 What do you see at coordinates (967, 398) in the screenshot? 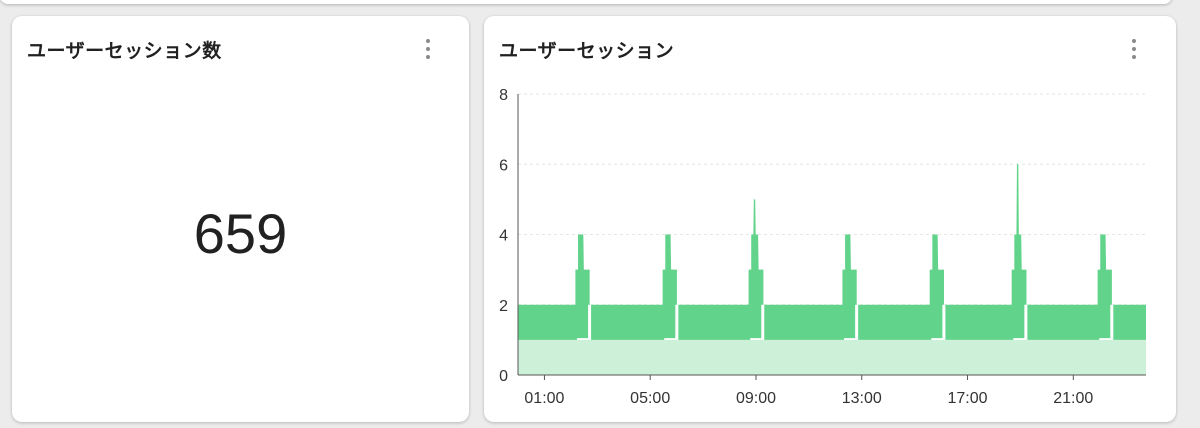
I see `x-tick-label: 17:00` at bounding box center [967, 398].